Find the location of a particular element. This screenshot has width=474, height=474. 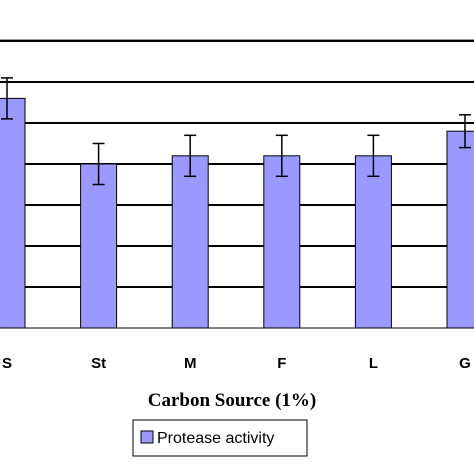

x-tick-label: S is located at coordinates (7, 363).